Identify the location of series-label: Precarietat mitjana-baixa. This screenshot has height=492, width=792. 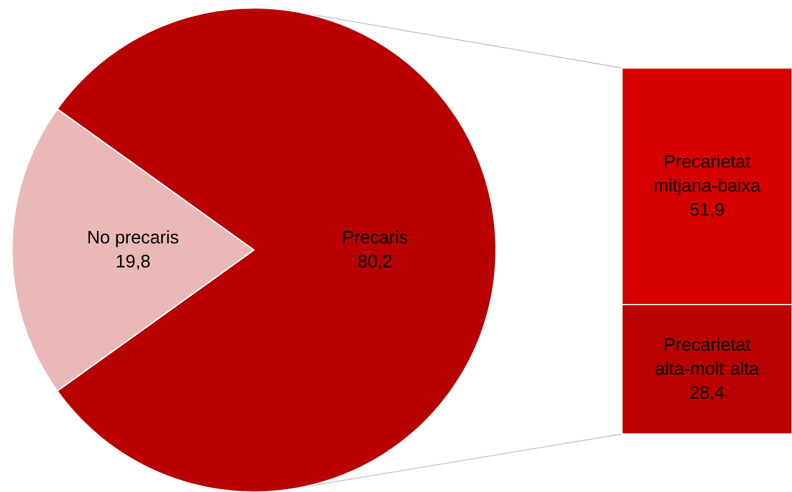
(707, 175).